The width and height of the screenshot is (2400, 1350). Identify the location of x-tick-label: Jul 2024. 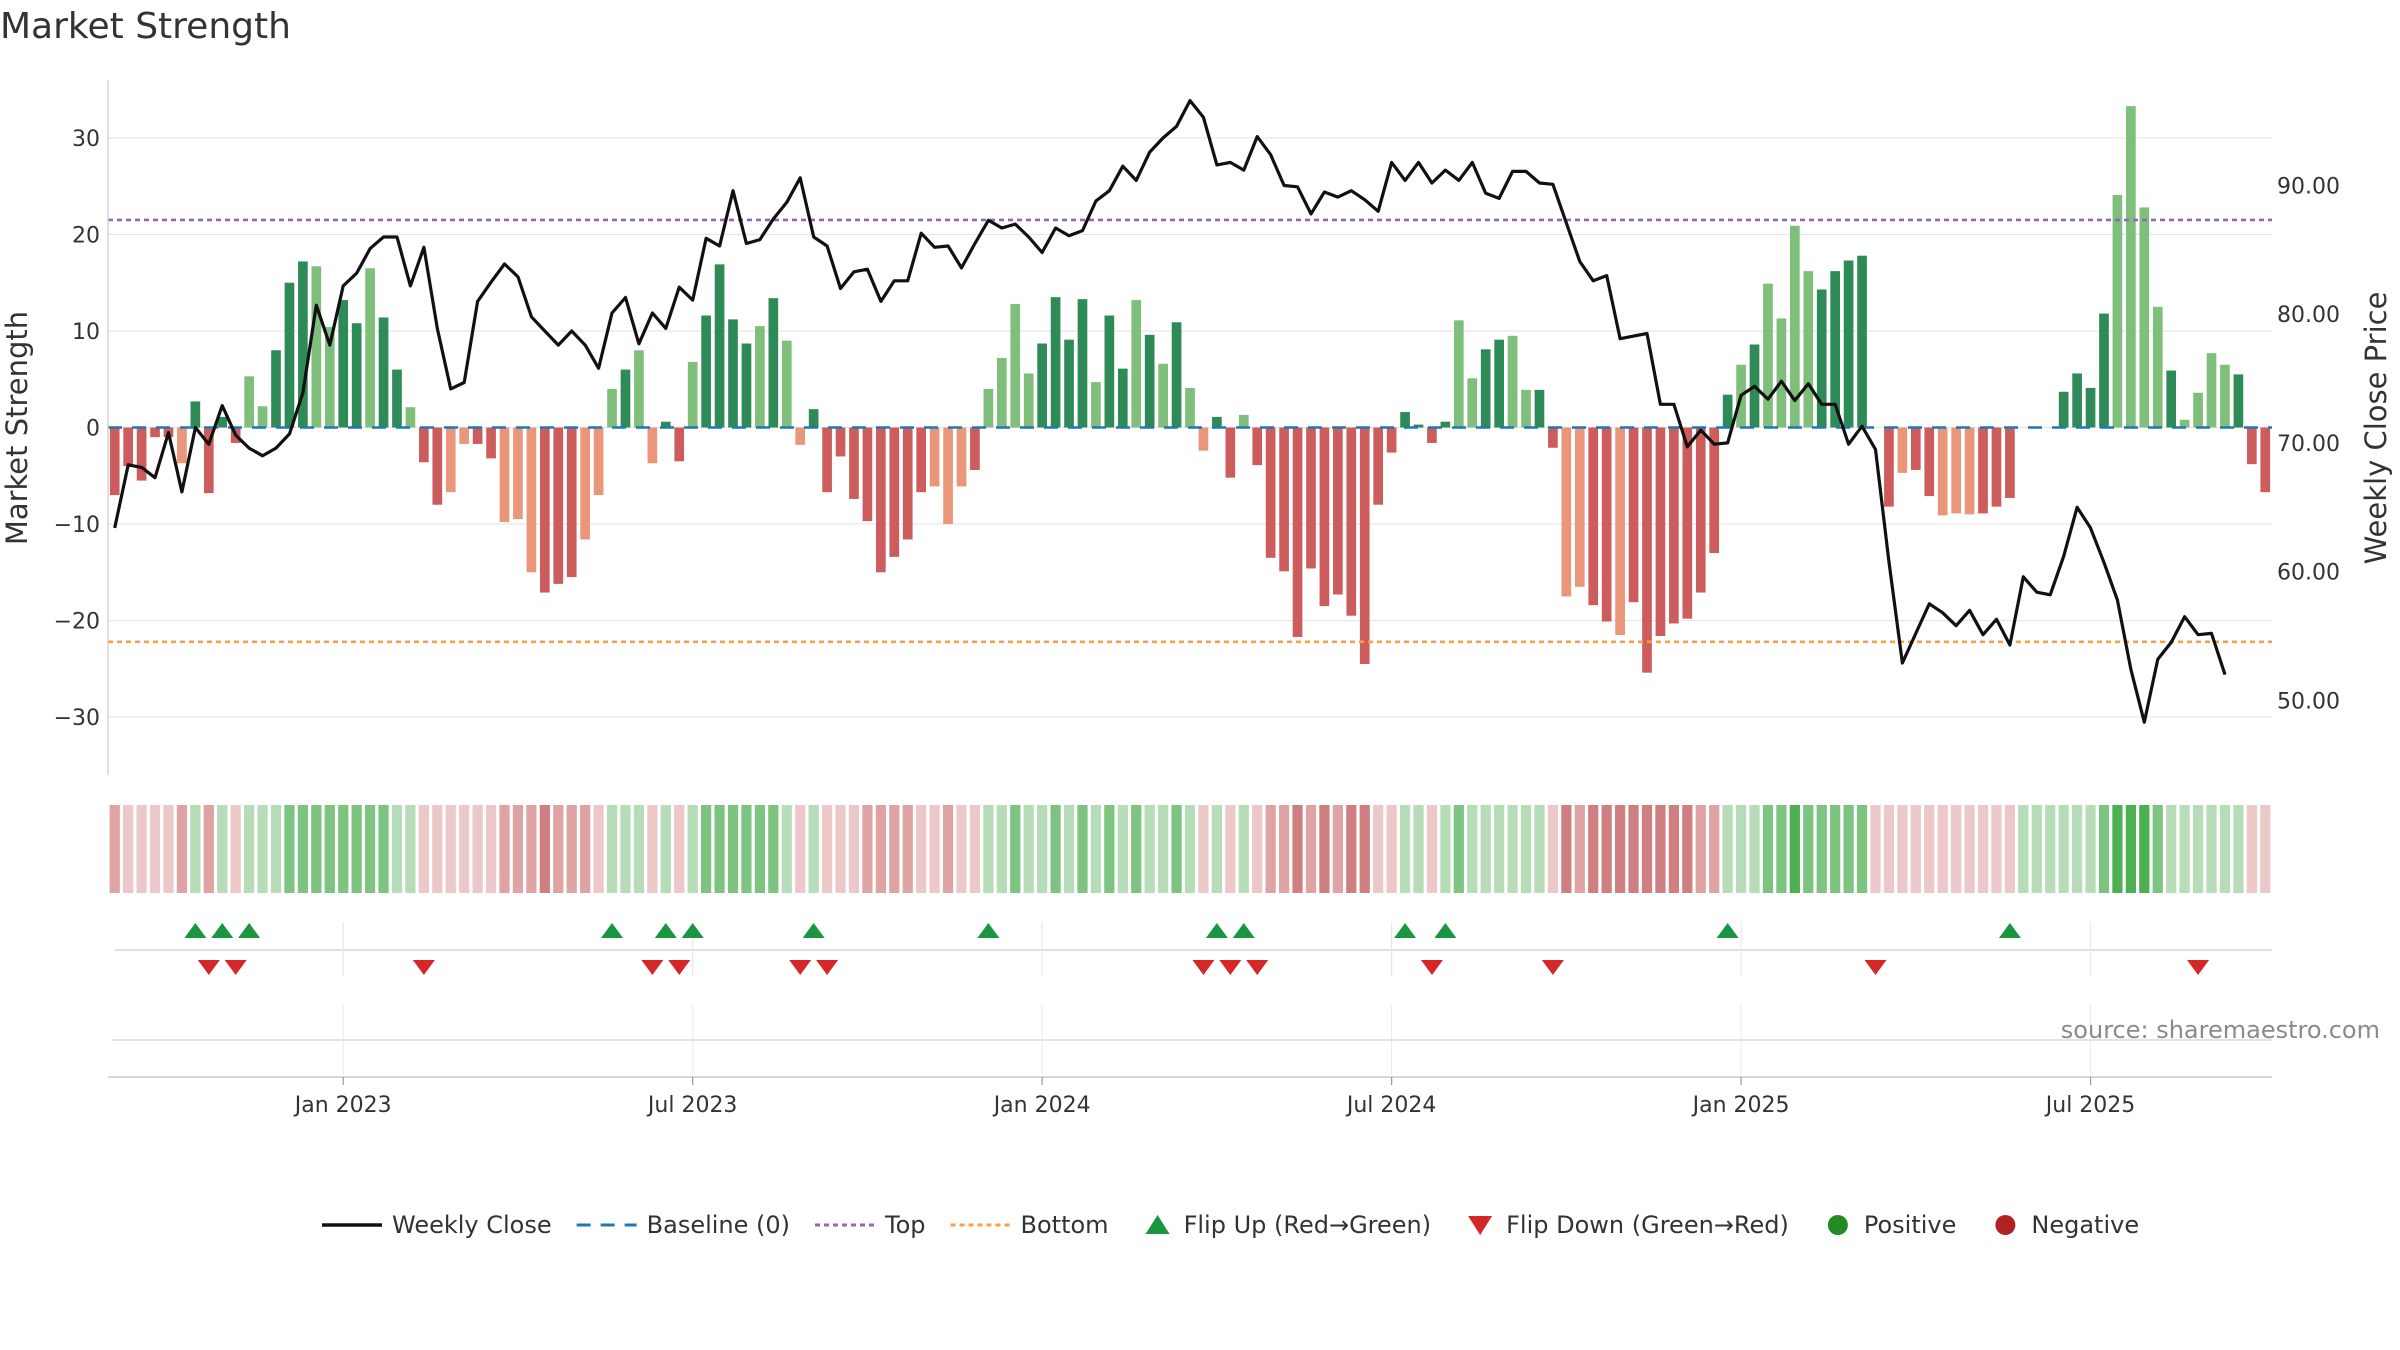
(1391, 1105).